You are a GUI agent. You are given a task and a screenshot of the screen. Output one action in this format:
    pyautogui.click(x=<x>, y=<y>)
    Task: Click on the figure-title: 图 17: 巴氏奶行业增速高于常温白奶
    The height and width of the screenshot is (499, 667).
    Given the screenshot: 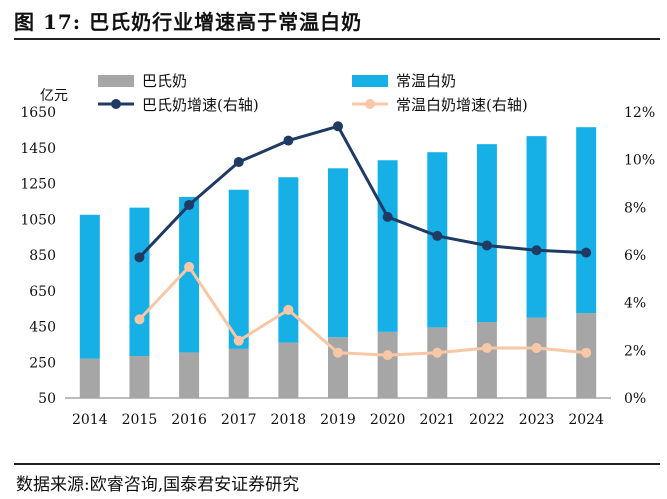 What is the action you would take?
    pyautogui.click(x=188, y=20)
    